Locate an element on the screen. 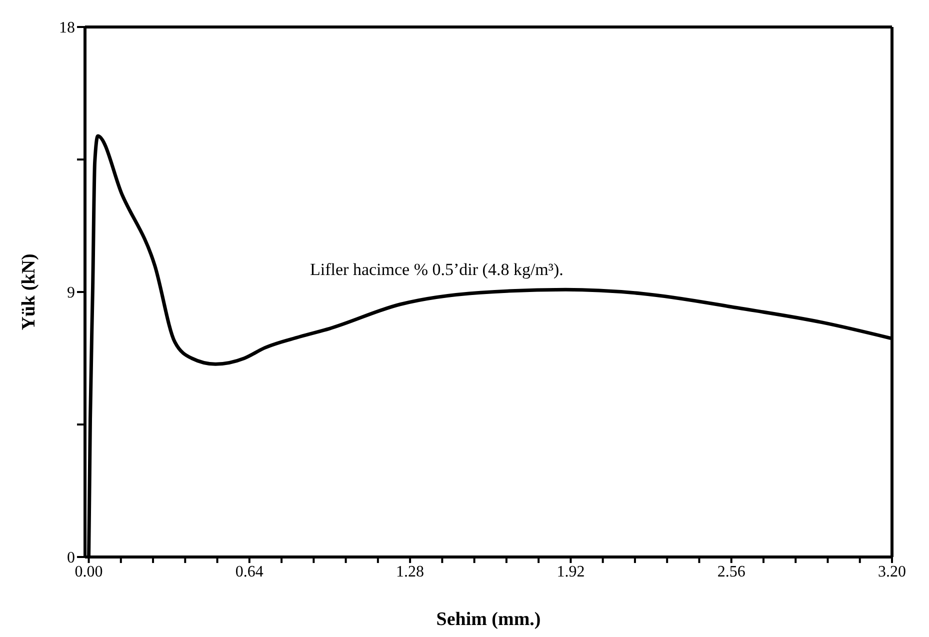 The width and height of the screenshot is (929, 637). y-tick-label: 9 is located at coordinates (71, 293).